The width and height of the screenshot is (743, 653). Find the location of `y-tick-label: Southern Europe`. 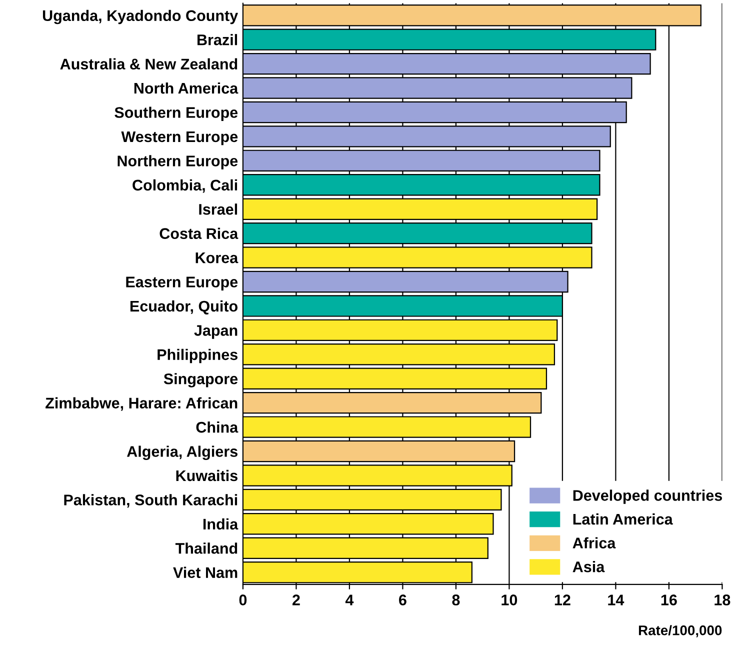

y-tick-label: Southern Europe is located at coordinates (176, 113).